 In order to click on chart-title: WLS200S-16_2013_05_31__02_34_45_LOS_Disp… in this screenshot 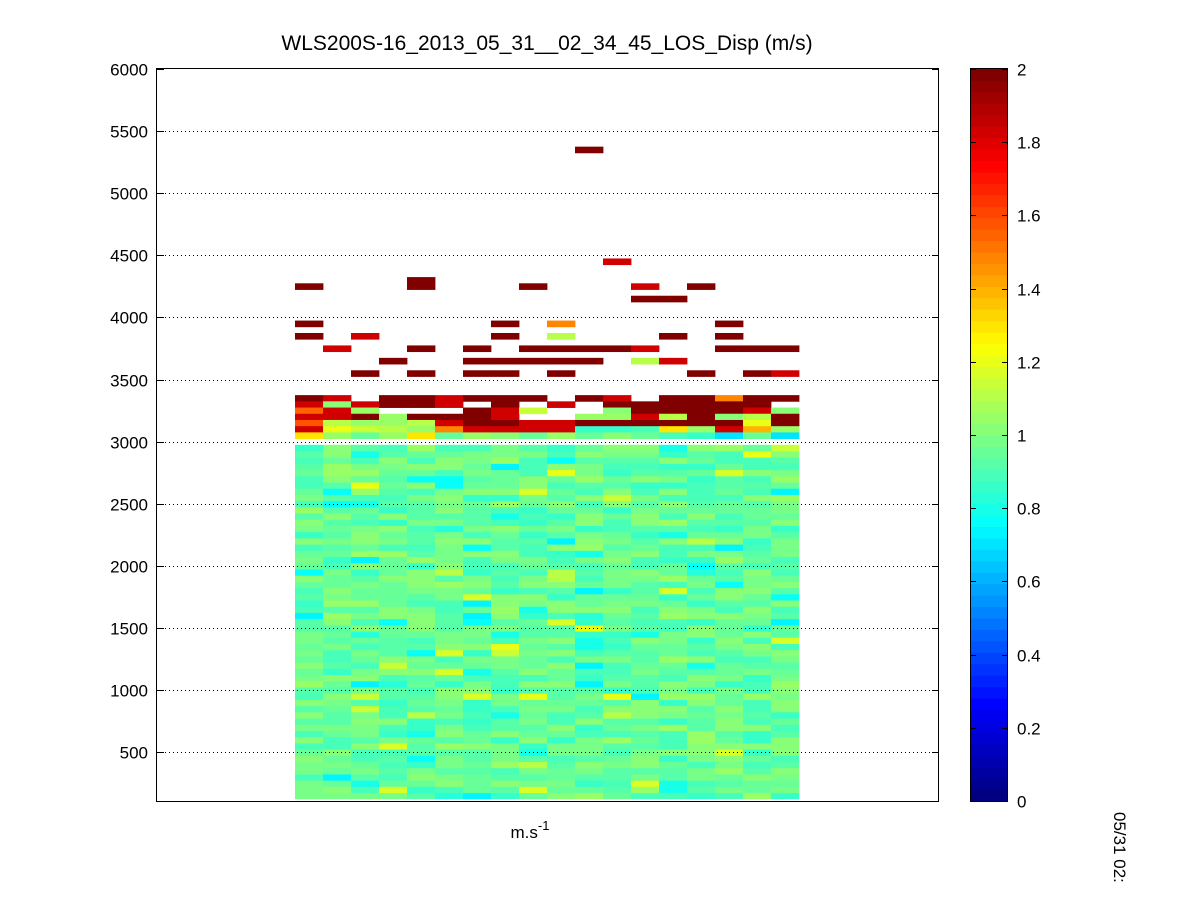, I will do `click(546, 43)`.